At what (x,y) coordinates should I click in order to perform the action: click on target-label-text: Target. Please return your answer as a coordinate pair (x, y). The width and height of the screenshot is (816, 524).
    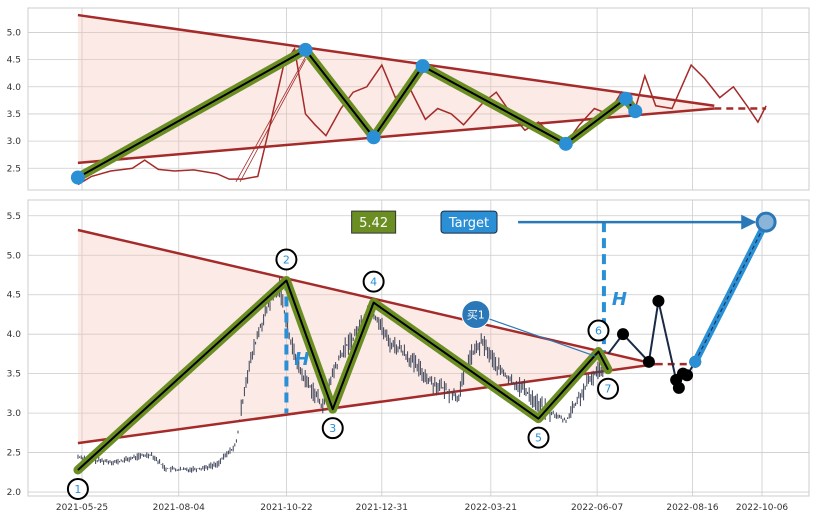
    Looking at the image, I should click on (468, 223).